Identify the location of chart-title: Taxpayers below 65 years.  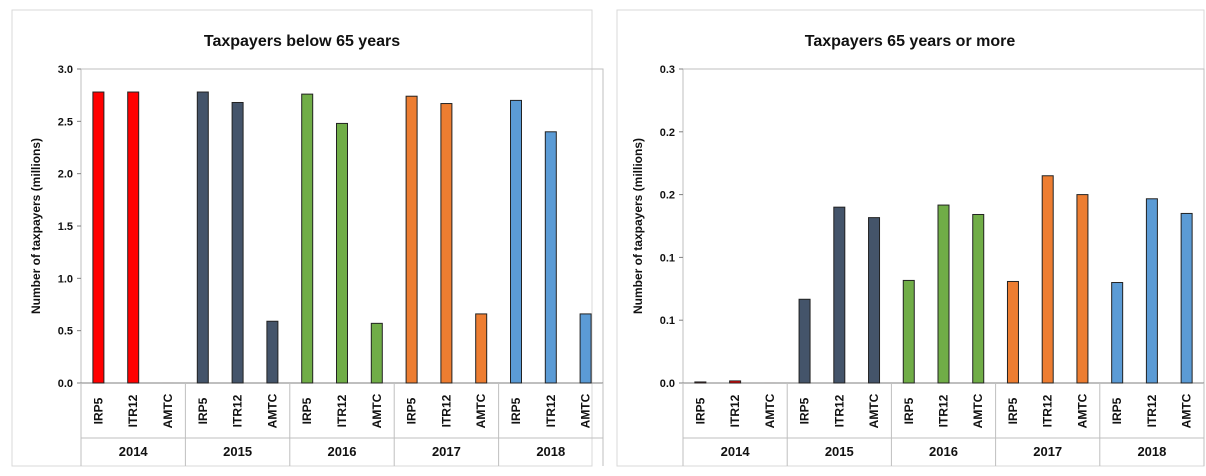
(302, 41).